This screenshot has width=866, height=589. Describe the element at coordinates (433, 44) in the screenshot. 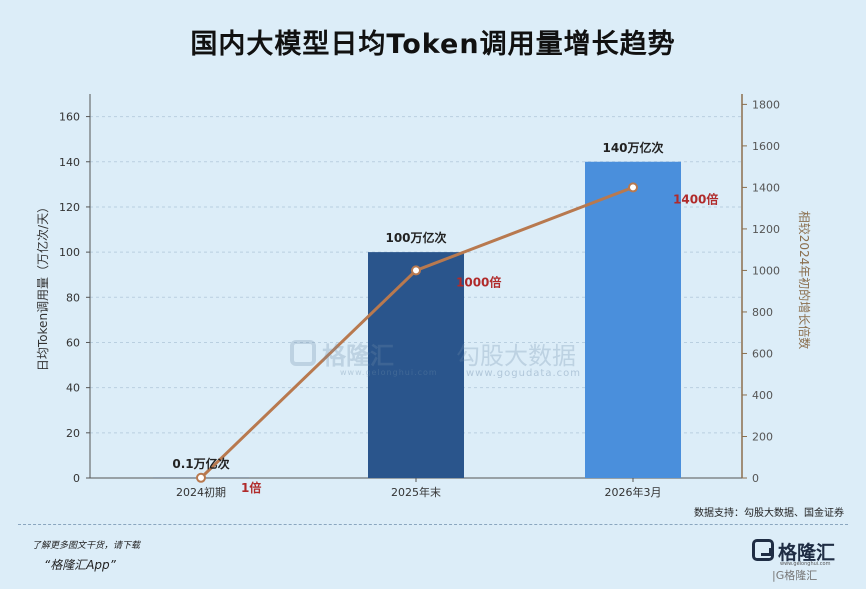

I see `chart-title: 国内大模型日均Token调用量增长趋势` at that location.